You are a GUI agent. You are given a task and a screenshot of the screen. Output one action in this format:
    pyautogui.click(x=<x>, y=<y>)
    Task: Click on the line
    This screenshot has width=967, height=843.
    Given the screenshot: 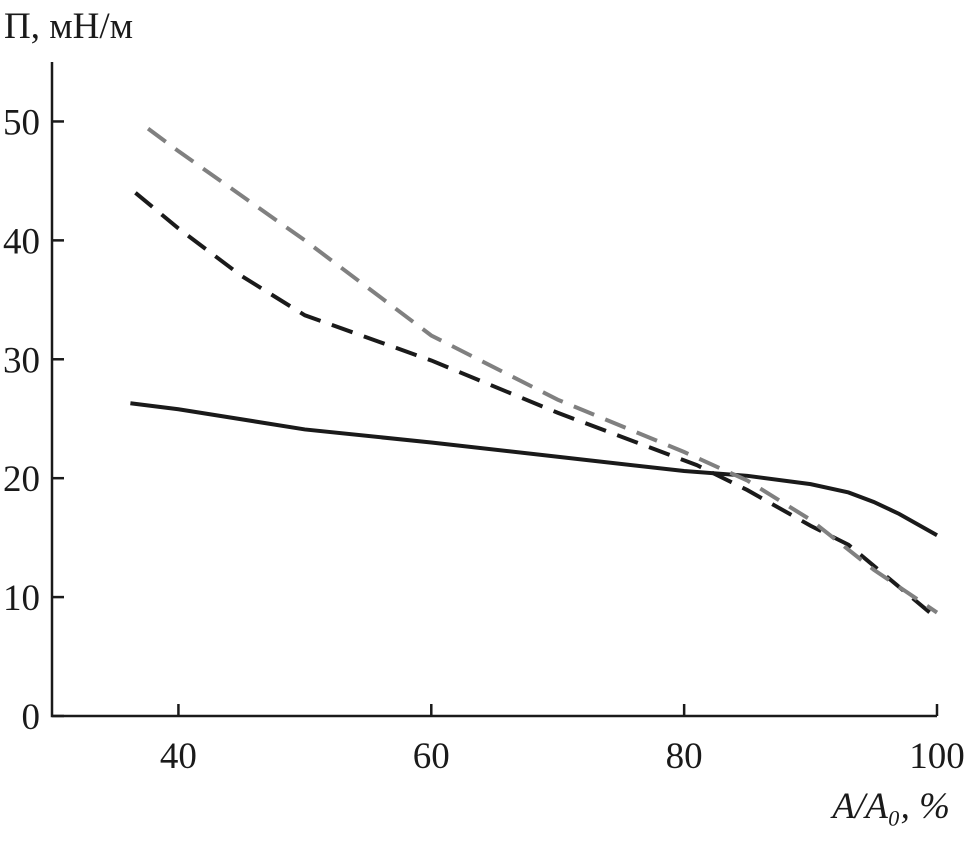 What is the action you would take?
    pyautogui.click(x=534, y=469)
    